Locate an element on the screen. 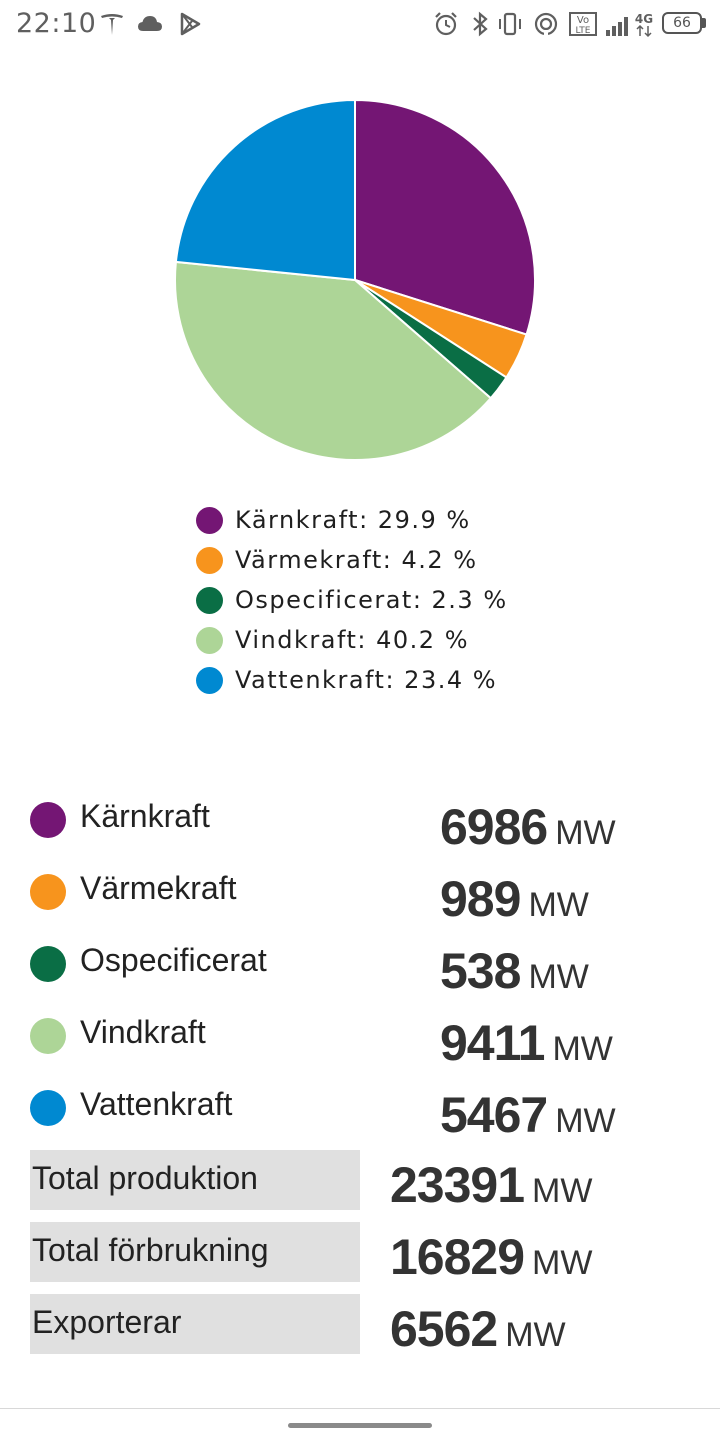 The width and height of the screenshot is (720, 1440). pie-slice-vattenkraft is located at coordinates (265, 190).